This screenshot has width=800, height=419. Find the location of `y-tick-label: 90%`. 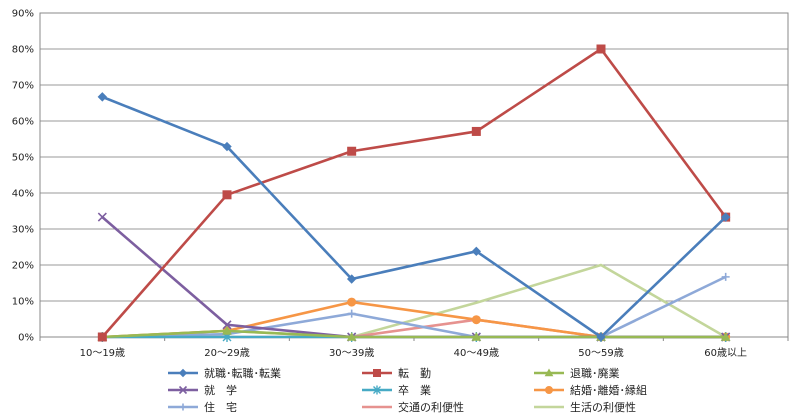

y-tick-label: 90% is located at coordinates (23, 14).